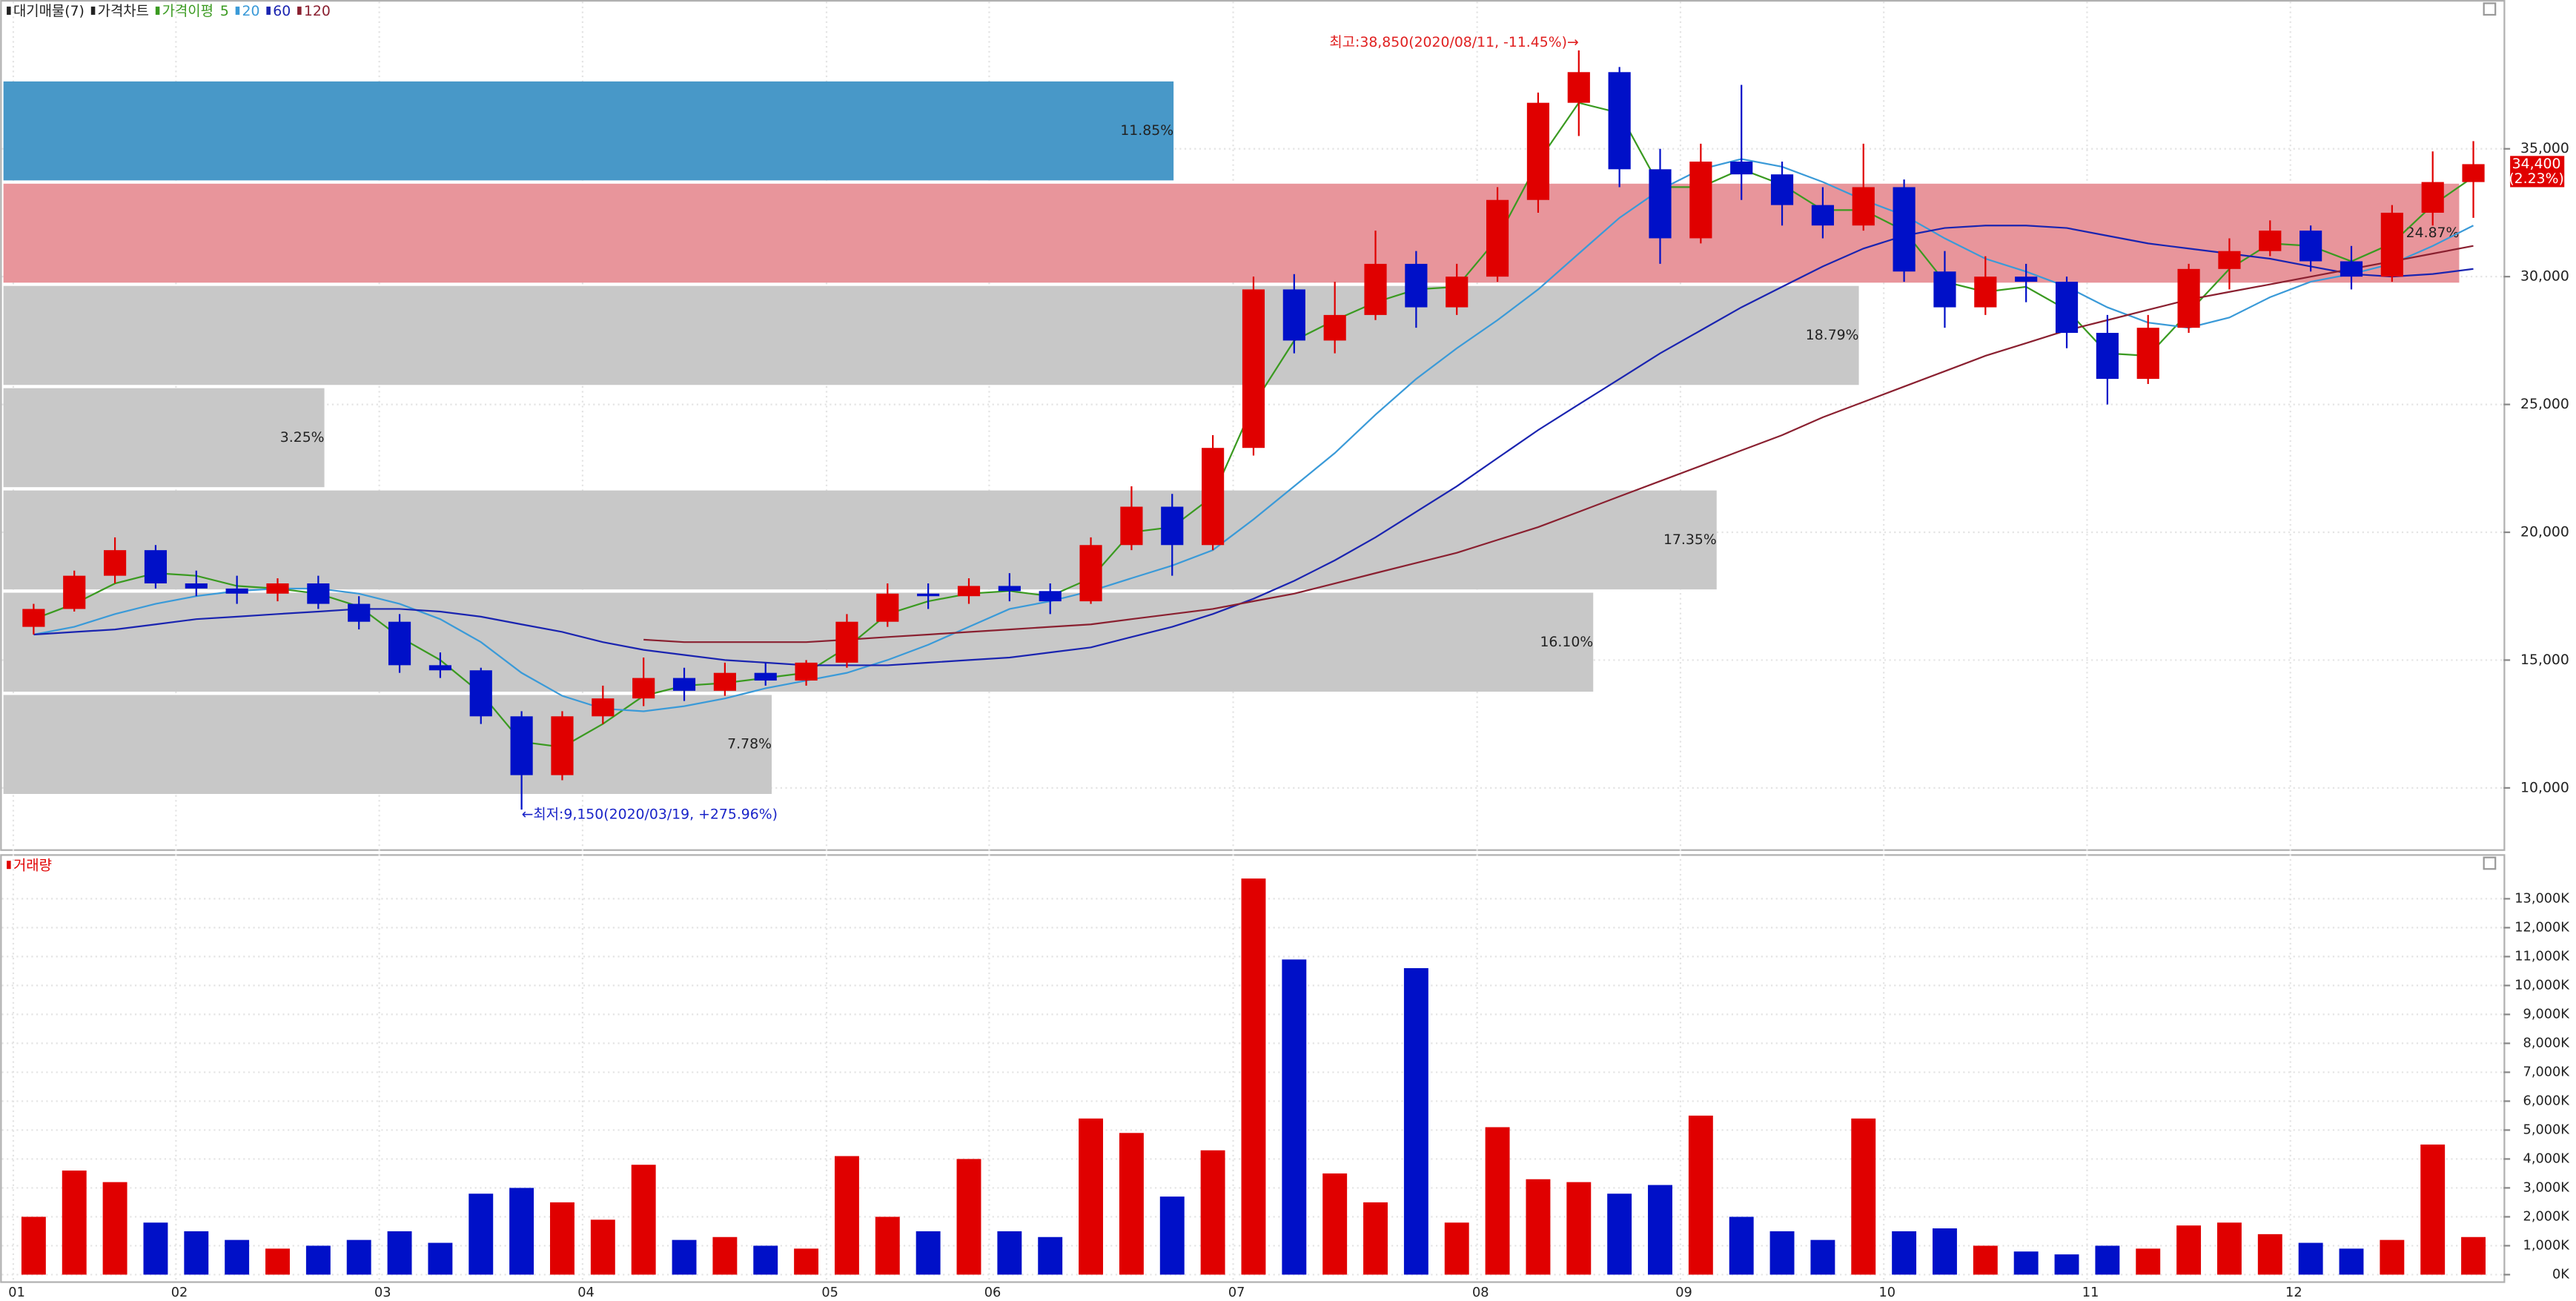  What do you see at coordinates (2546, 1245) in the screenshot?
I see `y-tick-label: 1,000K` at bounding box center [2546, 1245].